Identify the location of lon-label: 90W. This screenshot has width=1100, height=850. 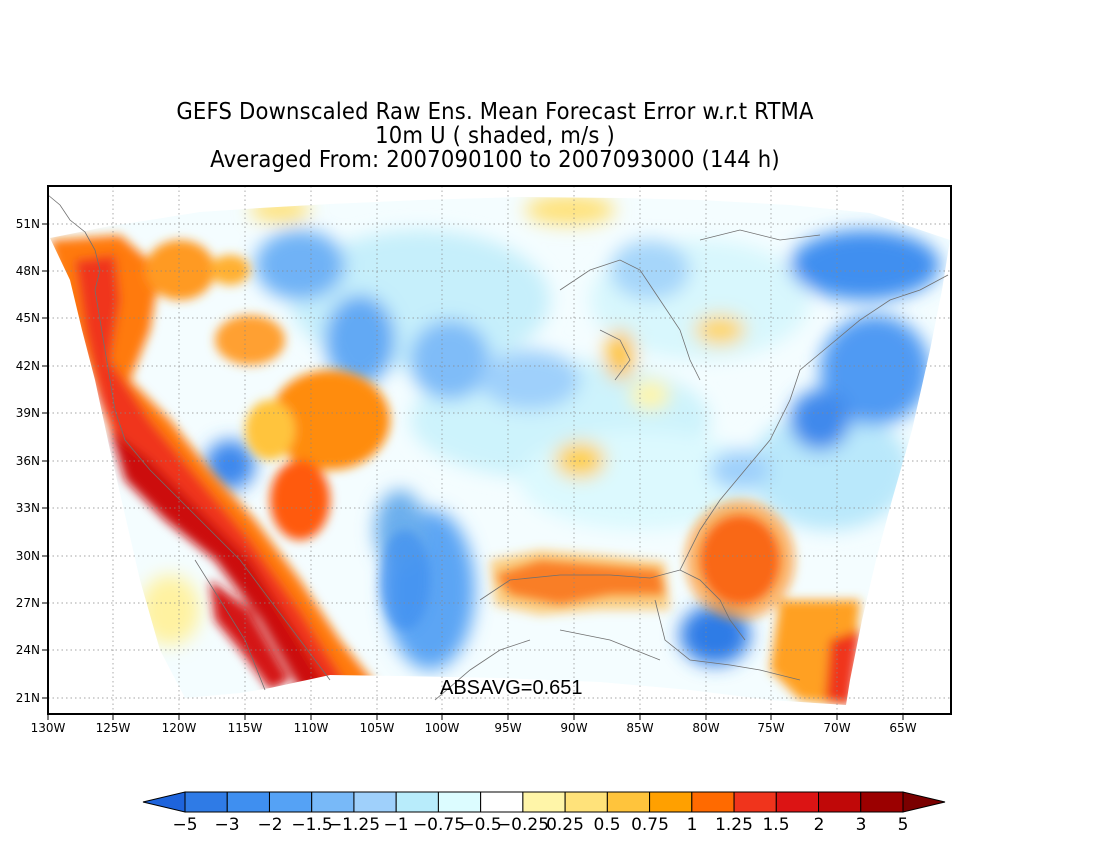
(573, 728).